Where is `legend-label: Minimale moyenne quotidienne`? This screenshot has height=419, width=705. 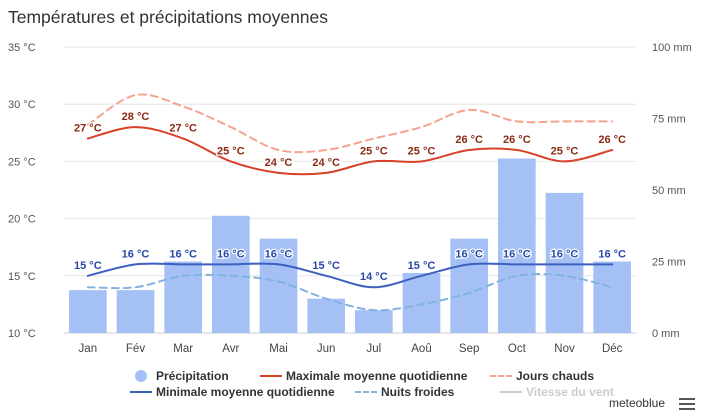
legend-label: Minimale moyenne quotidienne is located at coordinates (245, 392).